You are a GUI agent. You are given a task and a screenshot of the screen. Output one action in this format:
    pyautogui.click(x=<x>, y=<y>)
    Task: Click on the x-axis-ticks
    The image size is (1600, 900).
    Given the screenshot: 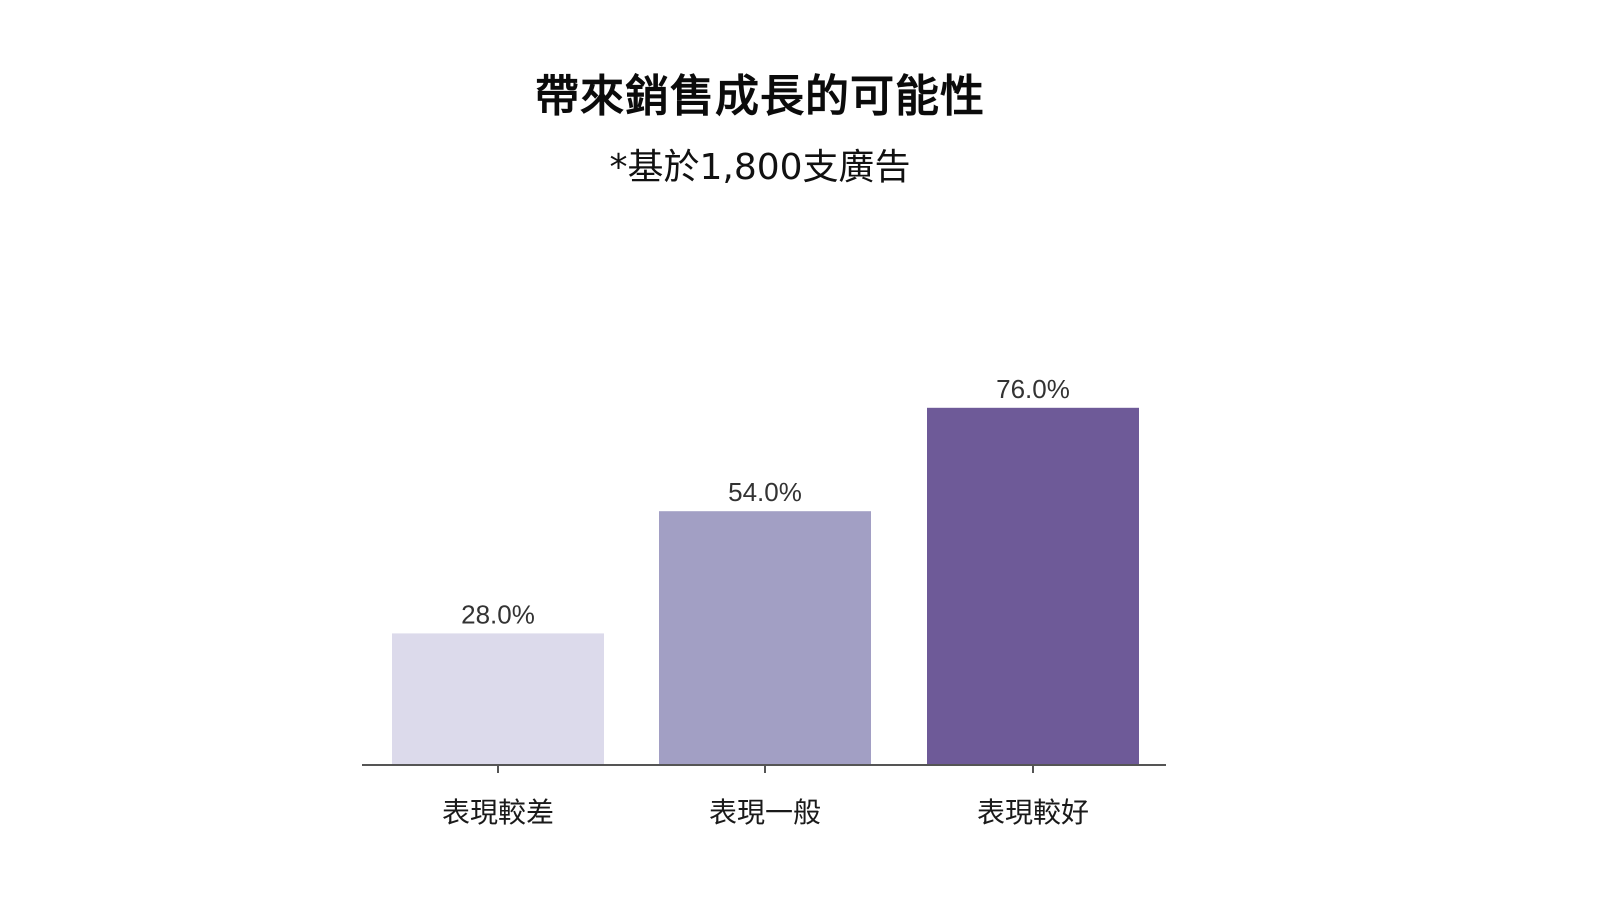 What is the action you would take?
    pyautogui.click(x=765, y=769)
    